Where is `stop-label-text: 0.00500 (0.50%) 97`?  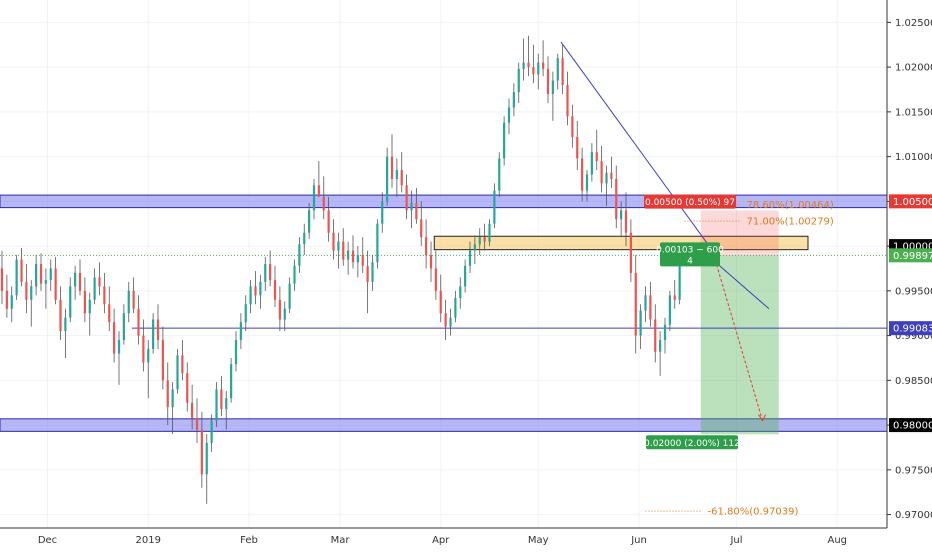 stop-label-text: 0.00500 (0.50%) 97 is located at coordinates (690, 203).